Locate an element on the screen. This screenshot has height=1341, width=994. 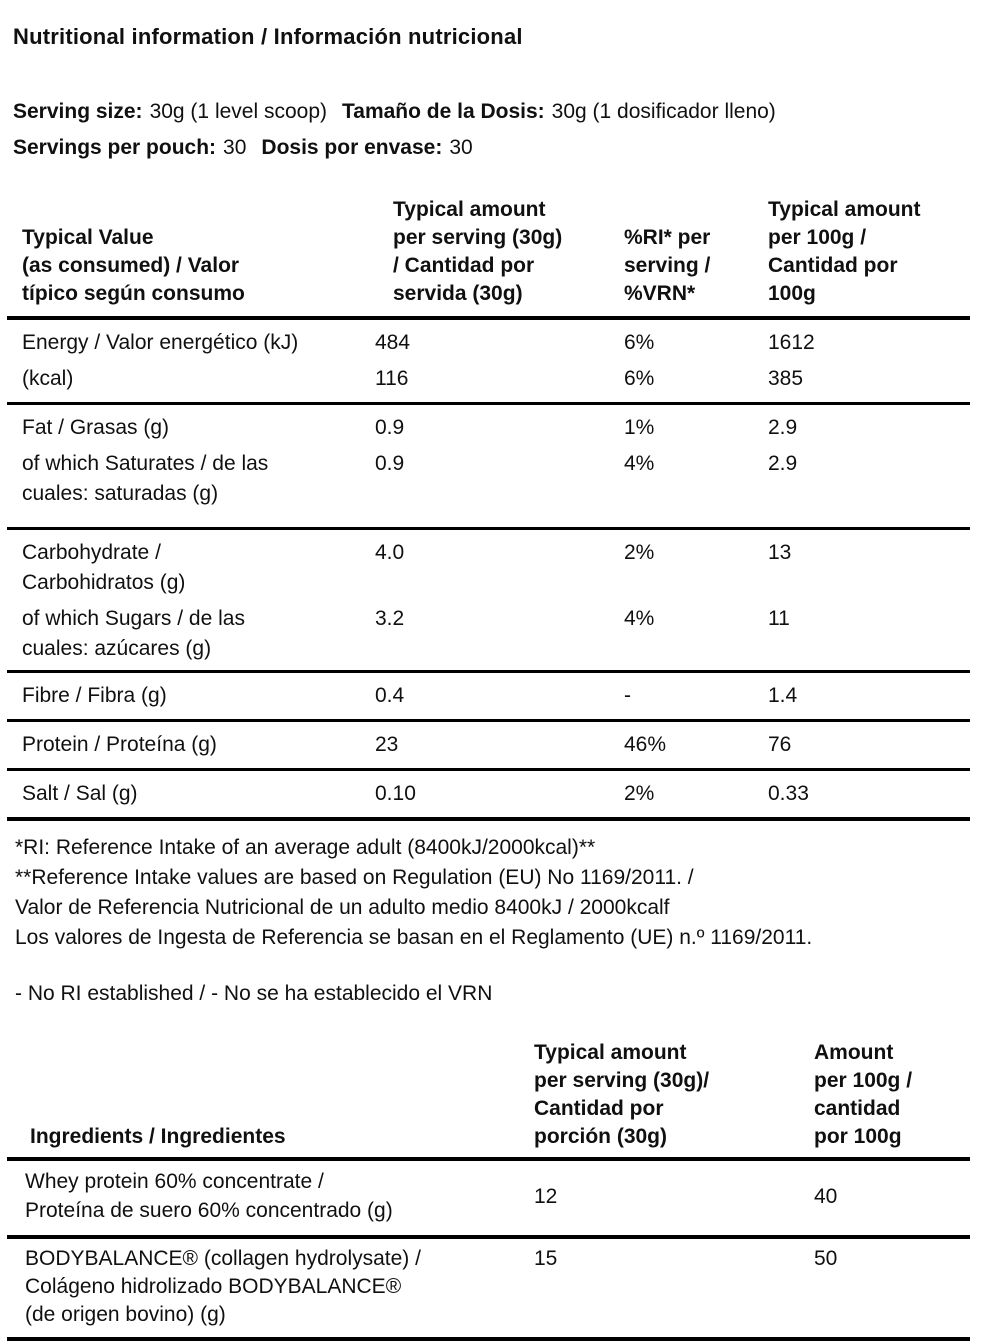
serving-size-value-es: 30g (1 dosificador lleno) is located at coordinates (663, 111).